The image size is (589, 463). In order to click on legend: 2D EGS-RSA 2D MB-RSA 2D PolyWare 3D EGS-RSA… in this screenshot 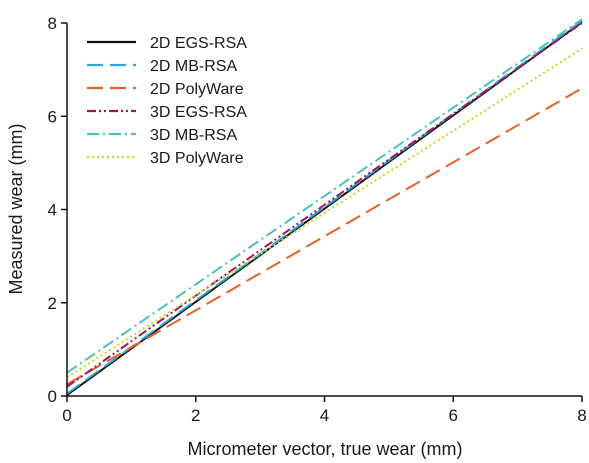, I will do `click(167, 101)`.